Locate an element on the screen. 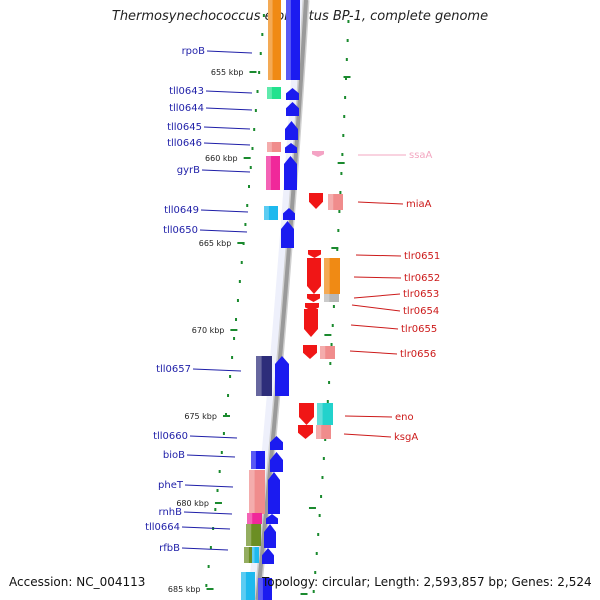  gene-rpoB-box-shine is located at coordinates (270, 40).